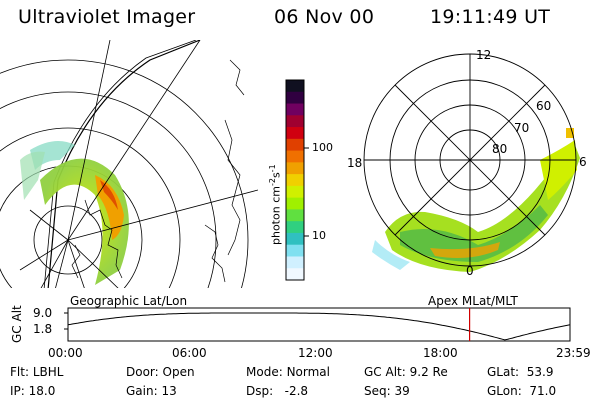  Describe the element at coordinates (319, 235) in the screenshot. I see `colorbar-tick-10: 10` at that location.